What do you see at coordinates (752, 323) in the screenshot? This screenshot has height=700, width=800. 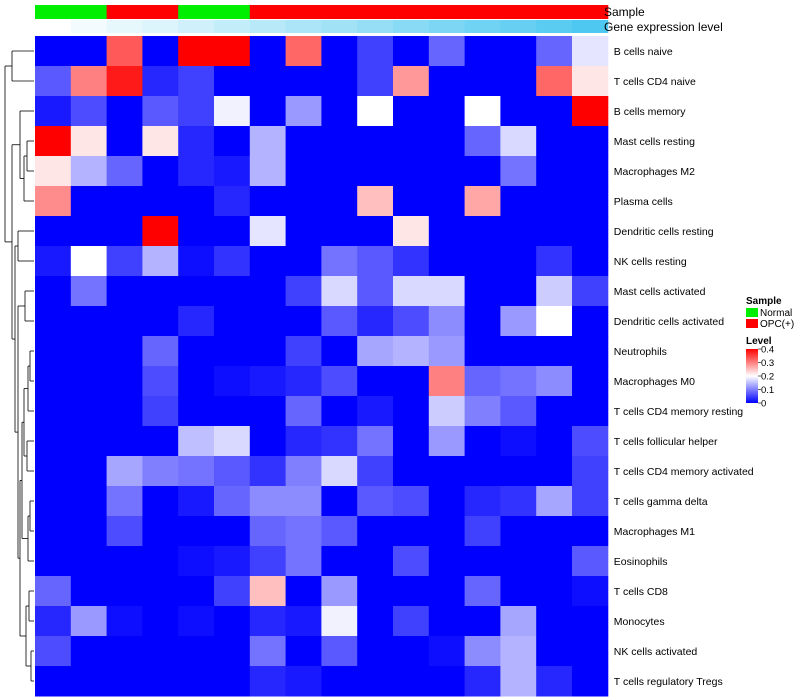 I see `legend-swatch-opc` at bounding box center [752, 323].